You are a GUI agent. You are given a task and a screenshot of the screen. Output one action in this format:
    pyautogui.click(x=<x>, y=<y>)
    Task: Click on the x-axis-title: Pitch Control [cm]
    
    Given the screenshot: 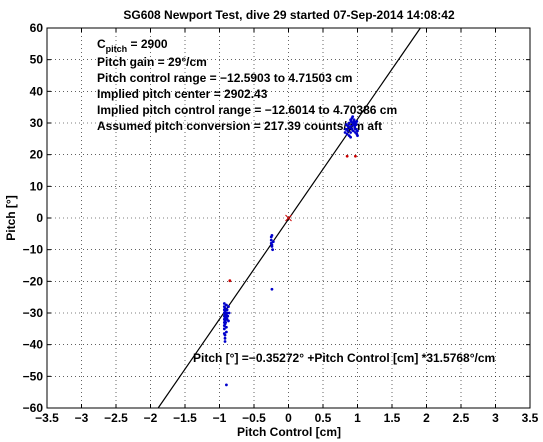 What is the action you would take?
    pyautogui.click(x=289, y=432)
    